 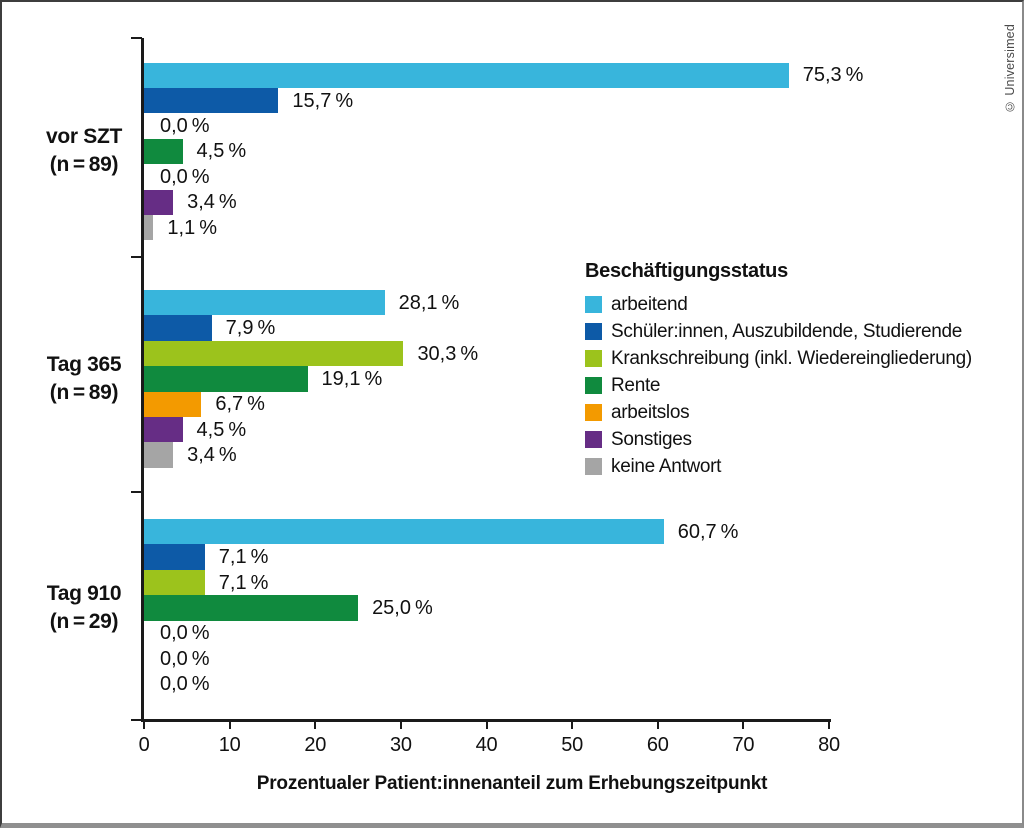 What do you see at coordinates (352, 378) in the screenshot?
I see `bar-value-label: 19,1 %` at bounding box center [352, 378].